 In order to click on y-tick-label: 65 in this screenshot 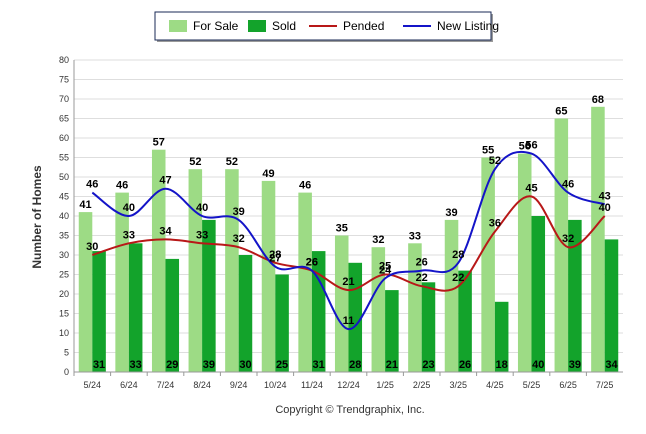, I will do `click(64, 119)`.